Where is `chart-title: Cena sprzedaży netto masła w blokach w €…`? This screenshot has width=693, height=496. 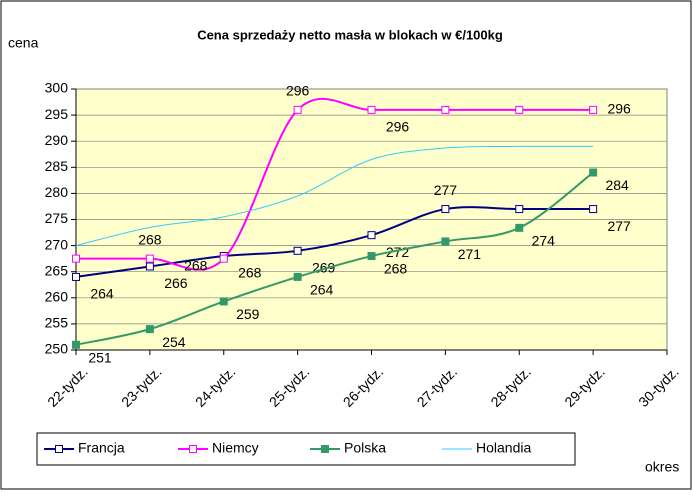 chart-title: Cena sprzedaży netto masła w blokach w €… is located at coordinates (350, 34).